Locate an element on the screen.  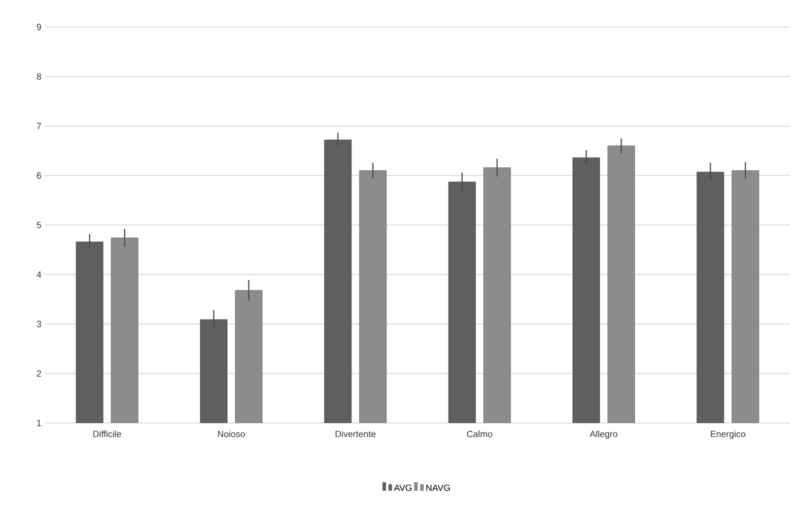
y-tick-label: 6 is located at coordinates (39, 175).